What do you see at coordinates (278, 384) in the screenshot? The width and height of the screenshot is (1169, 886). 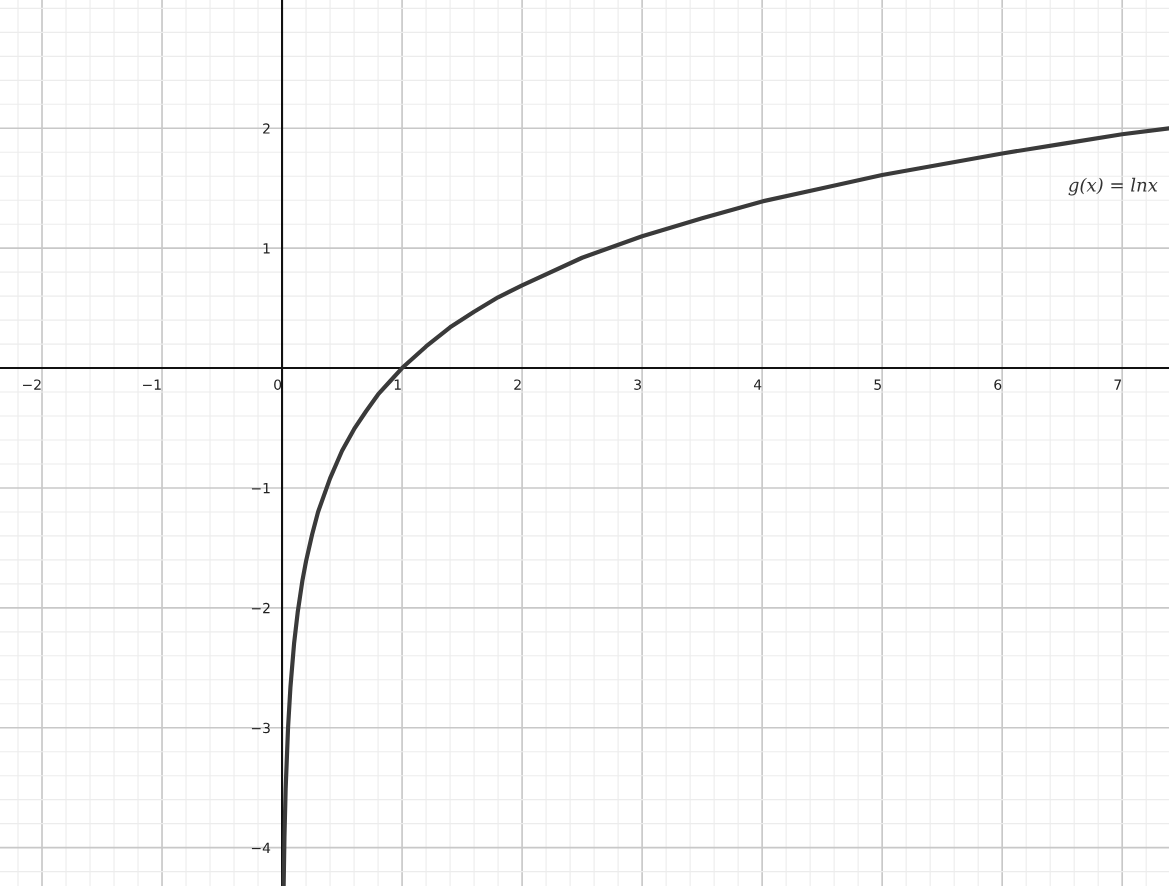 I see `x-tick-label: 0` at bounding box center [278, 384].